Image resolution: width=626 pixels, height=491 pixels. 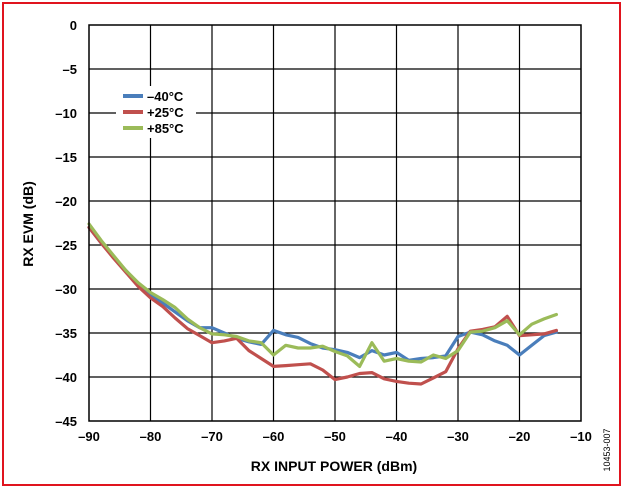 What do you see at coordinates (66, 289) in the screenshot?
I see `y-tick-label: –30` at bounding box center [66, 289].